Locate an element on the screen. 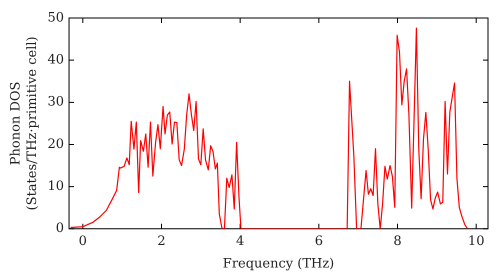  y-tick-label: 40 is located at coordinates (55, 60).